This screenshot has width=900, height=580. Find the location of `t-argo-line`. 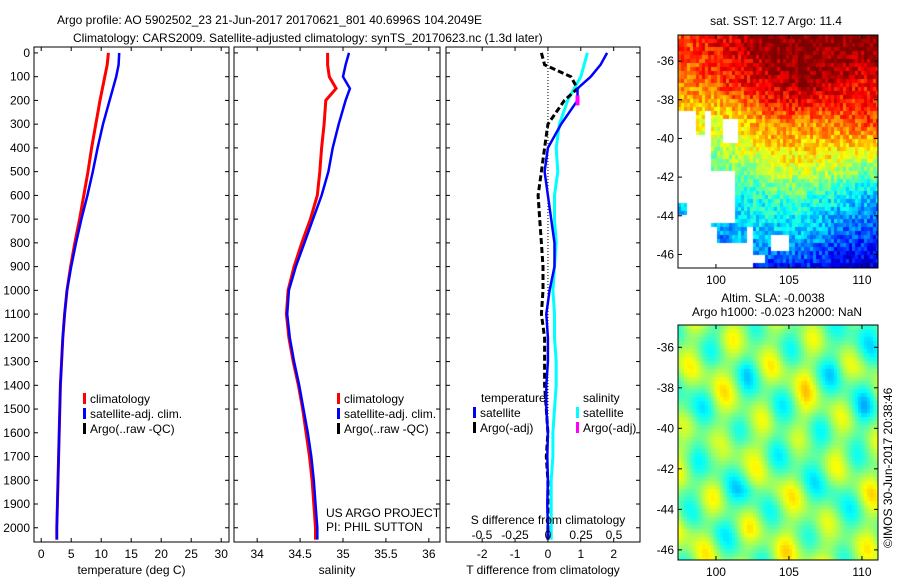

t-argo-line is located at coordinates (558, 296).